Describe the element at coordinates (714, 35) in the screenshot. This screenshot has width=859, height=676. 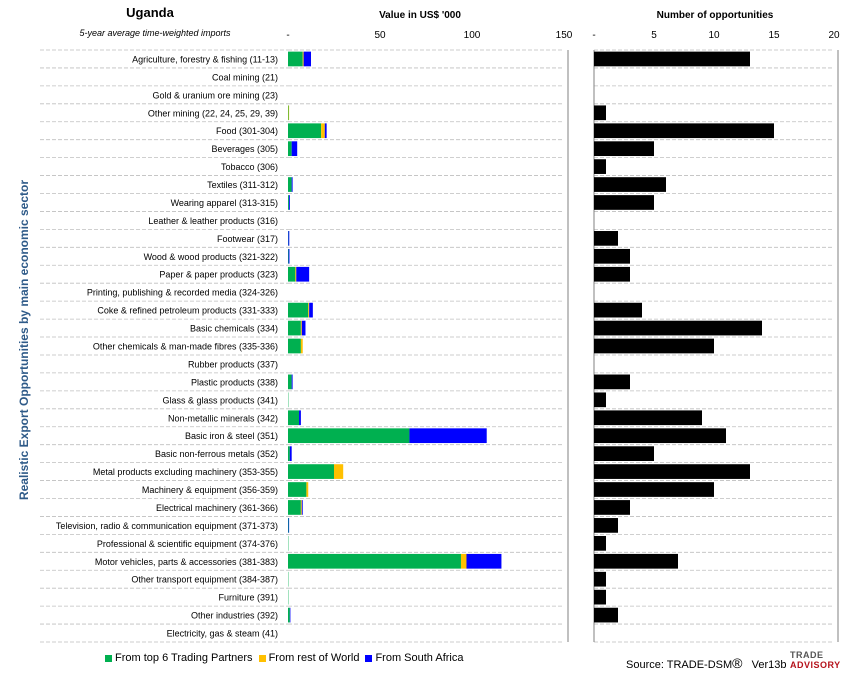
I see `opps-tick-label: 10` at that location.